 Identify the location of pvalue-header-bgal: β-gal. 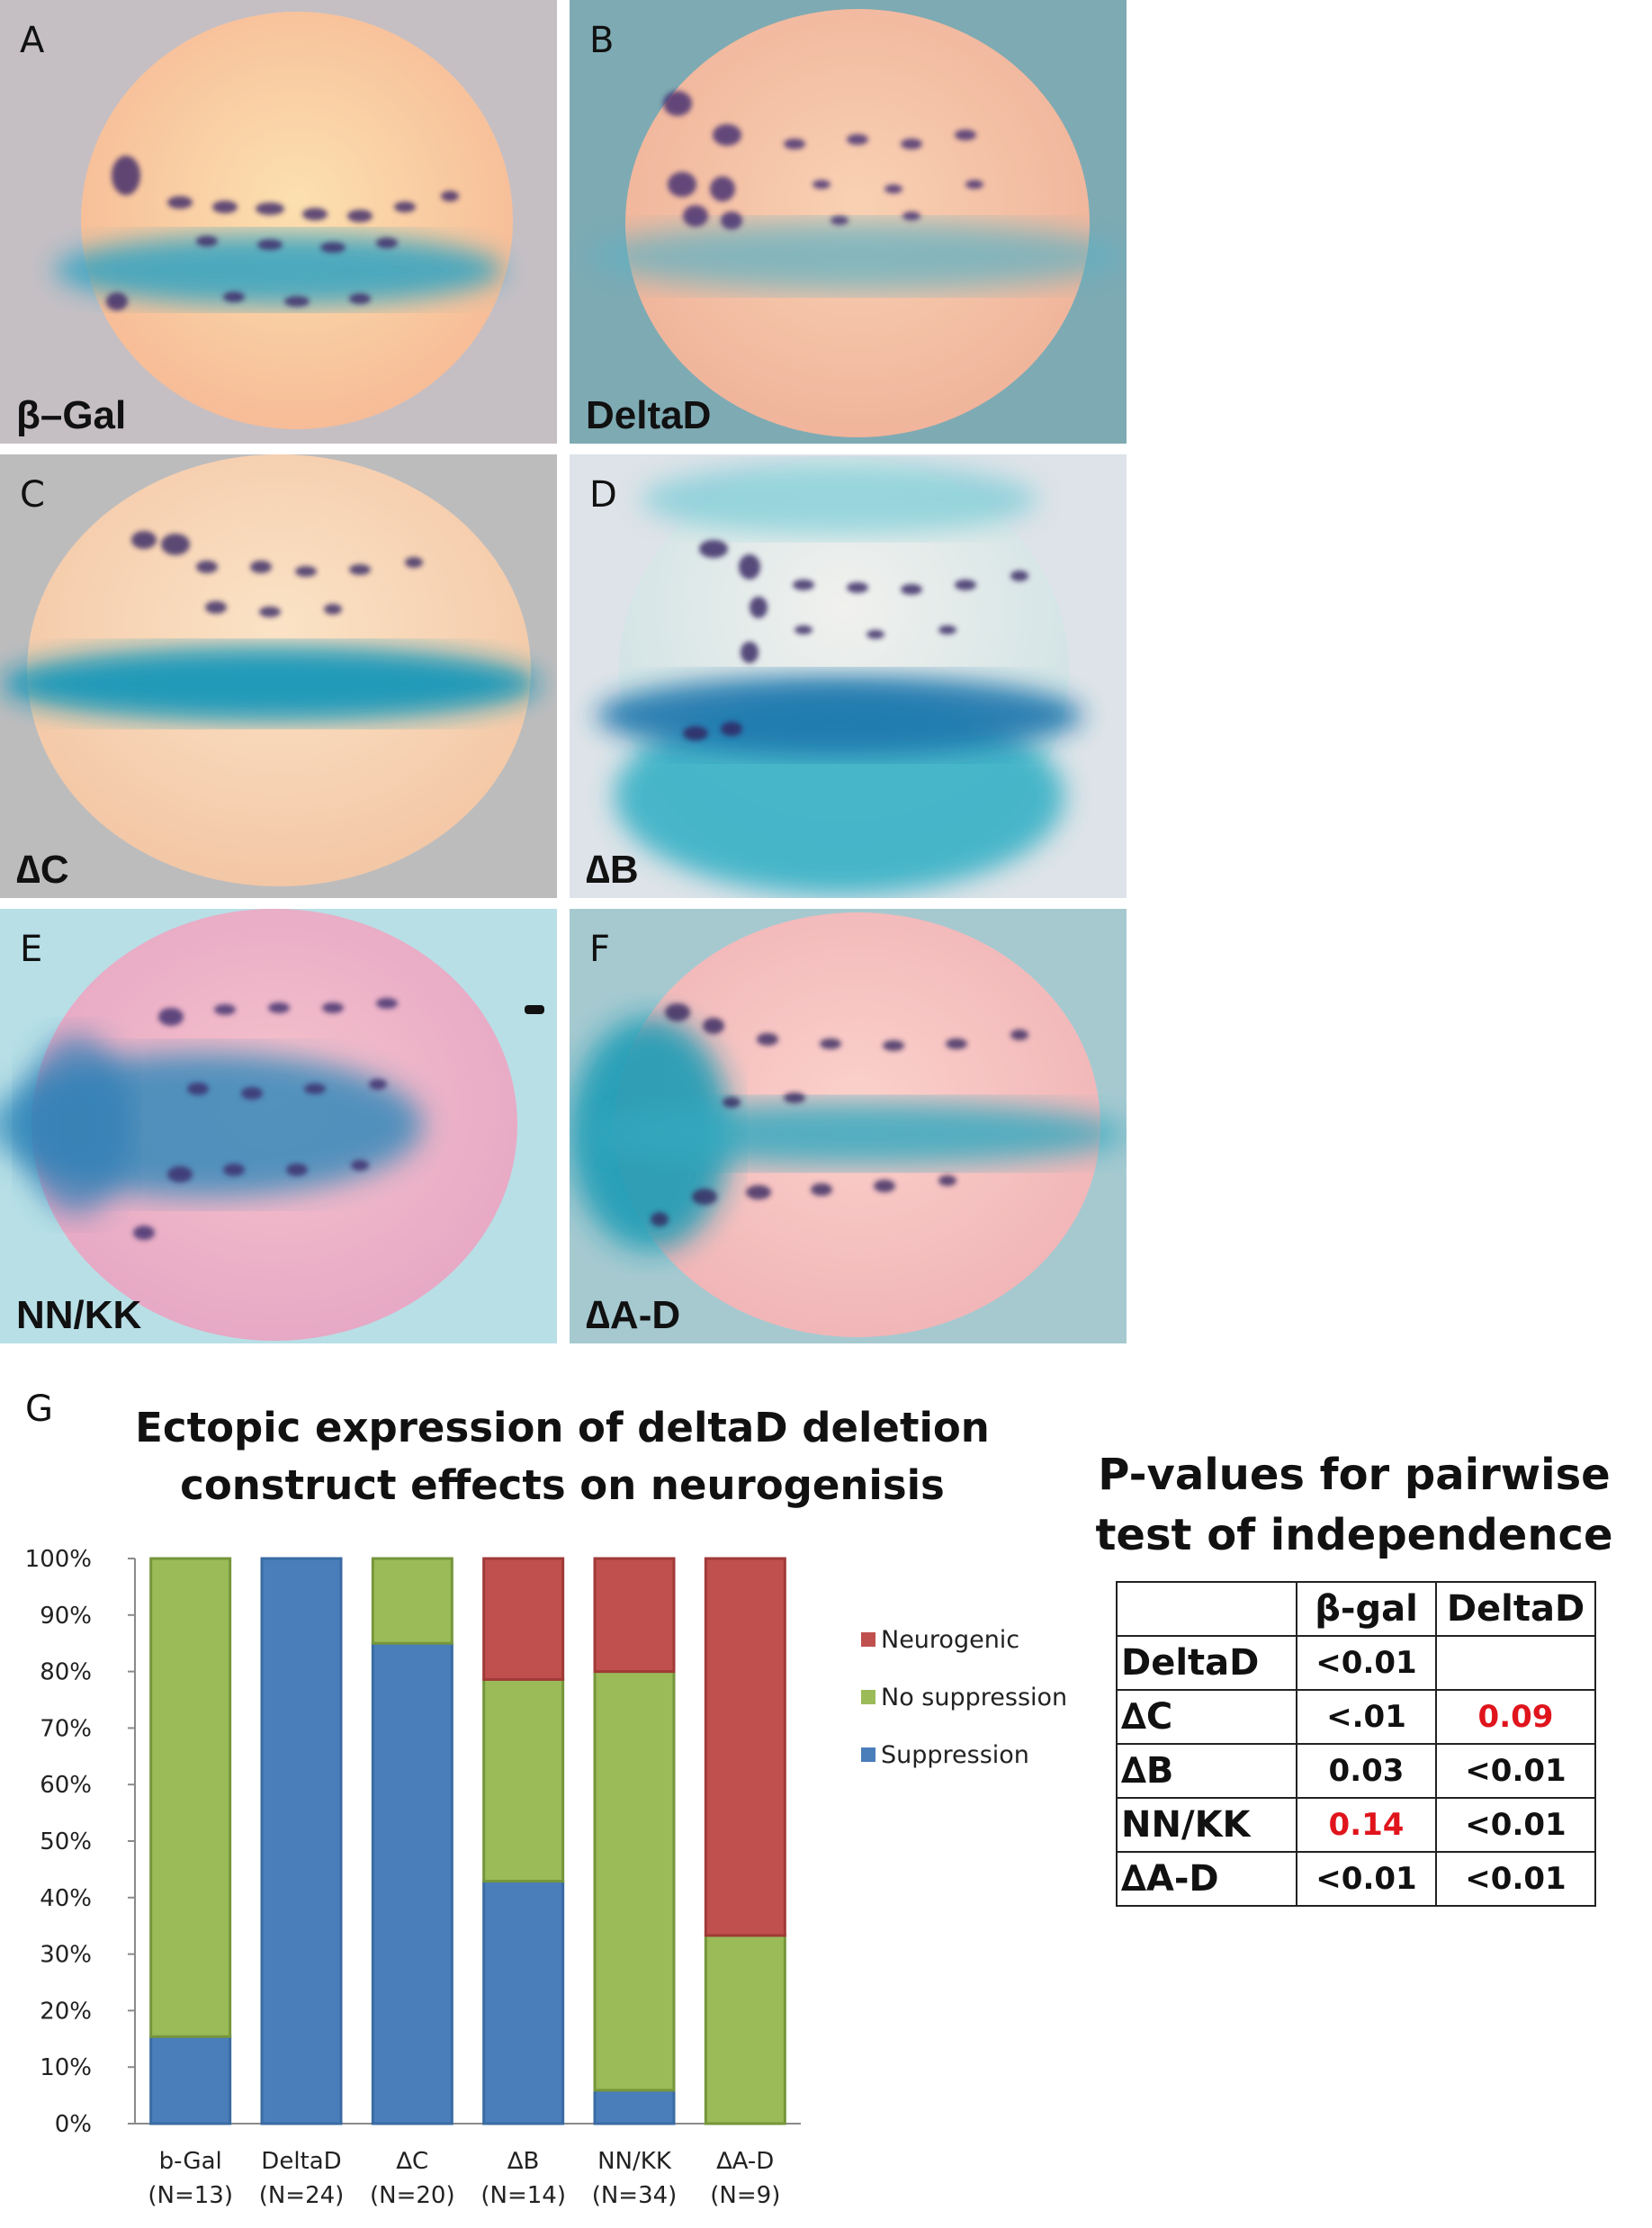
(1366, 1609).